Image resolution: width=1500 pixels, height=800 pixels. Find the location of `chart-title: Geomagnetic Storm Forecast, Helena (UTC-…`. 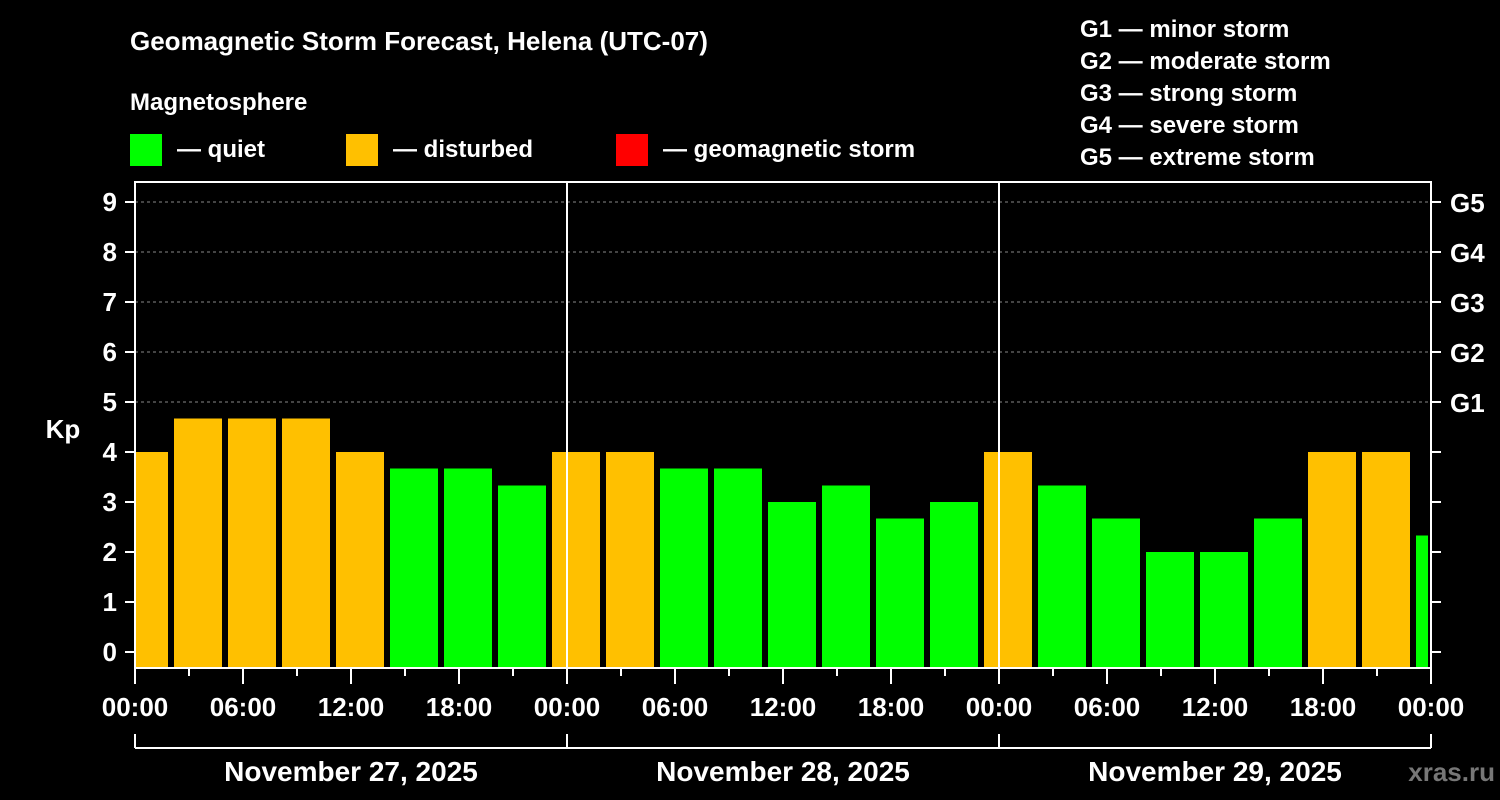

chart-title: Geomagnetic Storm Forecast, Helena (UTC-… is located at coordinates (419, 41).